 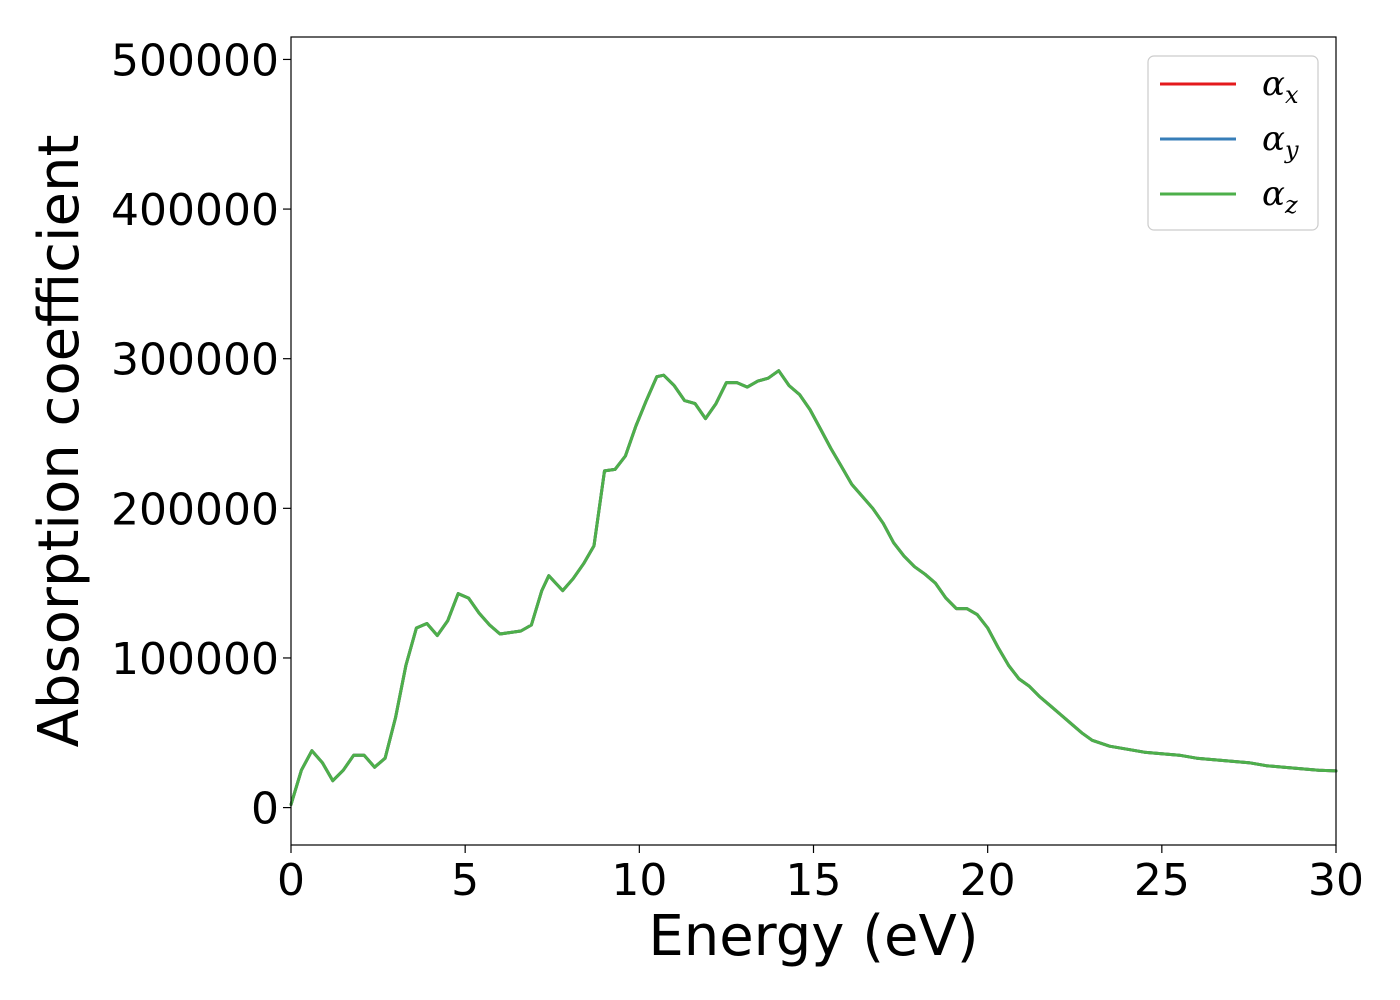 I want to click on y-tick-label: 500000, so click(x=195, y=60).